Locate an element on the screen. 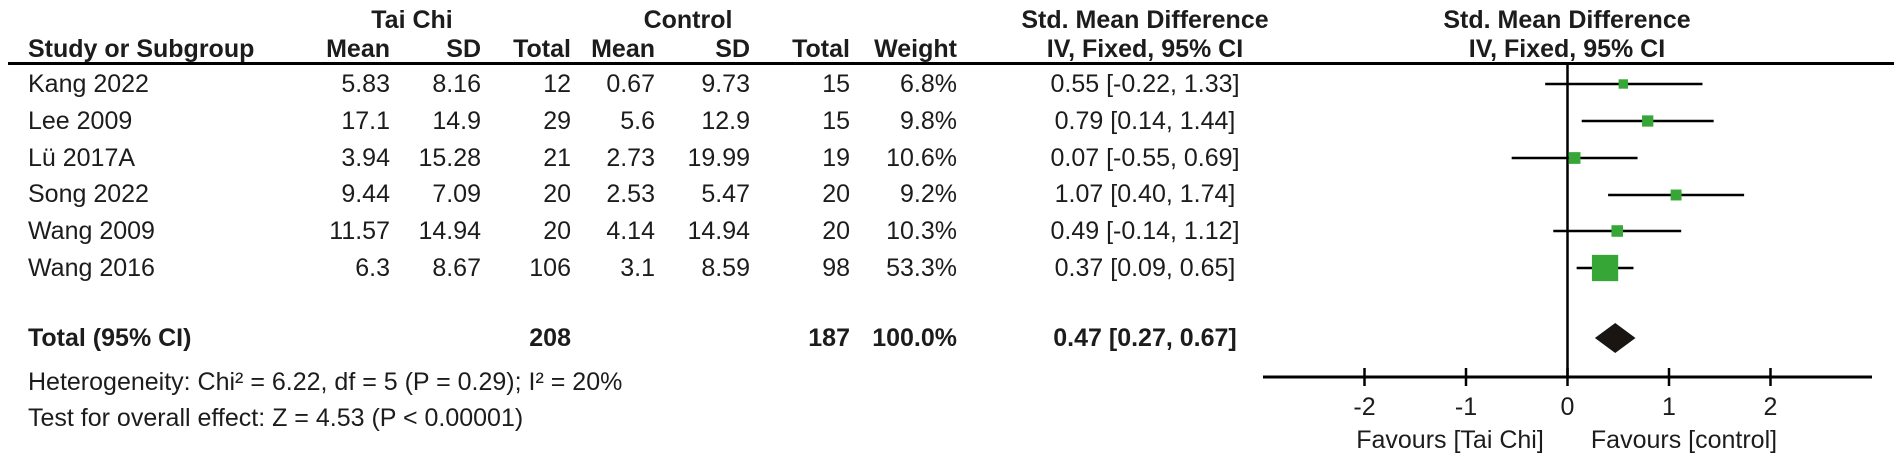  mean2-value: 2.73 is located at coordinates (630, 158).